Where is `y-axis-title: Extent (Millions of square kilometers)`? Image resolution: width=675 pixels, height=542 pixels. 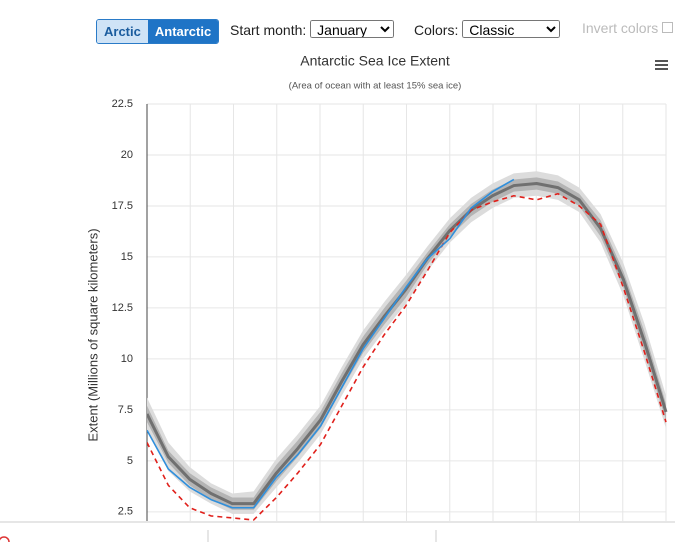
y-axis-title: Extent (Millions of square kilometers) is located at coordinates (92, 334).